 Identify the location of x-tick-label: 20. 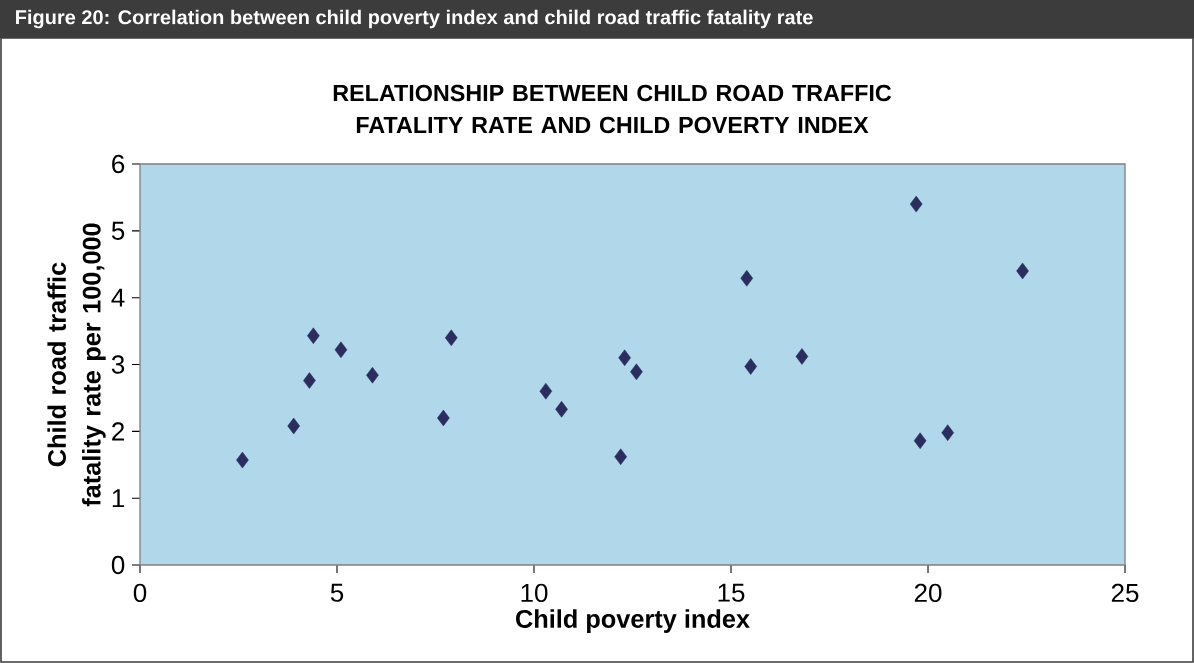
(928, 593).